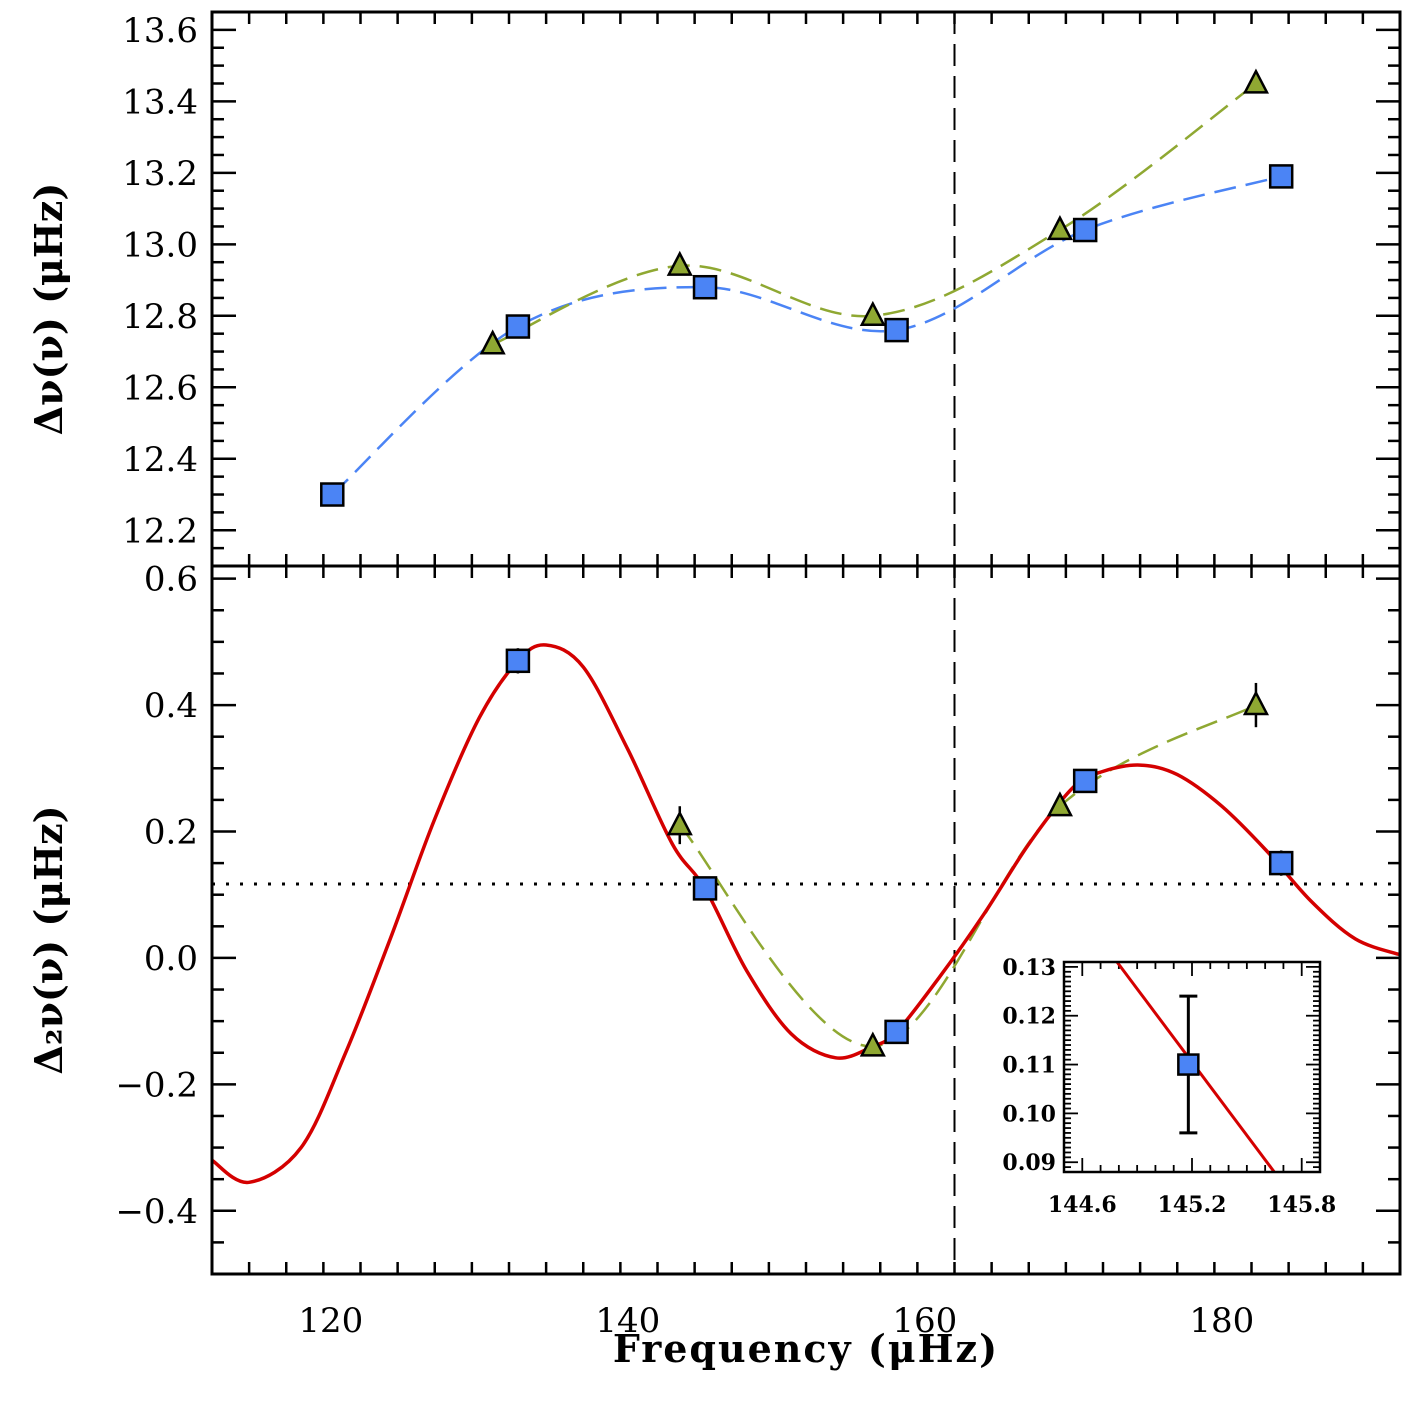  What do you see at coordinates (806, 1348) in the screenshot?
I see `x-axis-label: Frequency (μHz)` at bounding box center [806, 1348].